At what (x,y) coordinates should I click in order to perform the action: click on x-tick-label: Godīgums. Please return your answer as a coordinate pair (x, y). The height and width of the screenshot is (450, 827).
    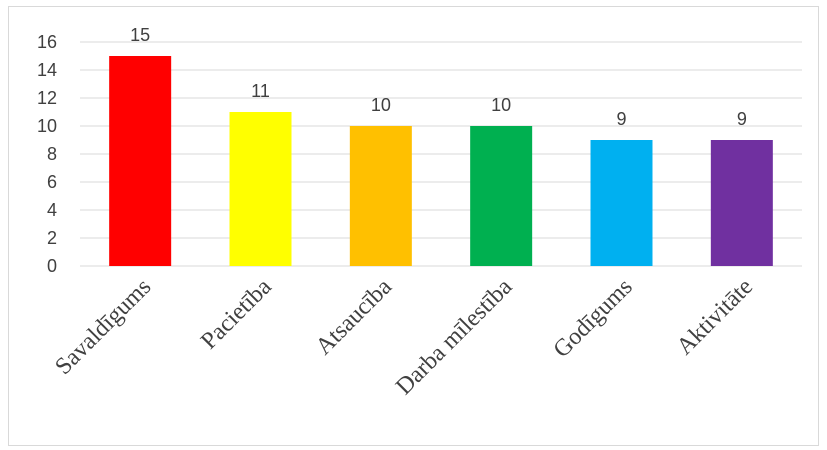
    Looking at the image, I should click on (593, 318).